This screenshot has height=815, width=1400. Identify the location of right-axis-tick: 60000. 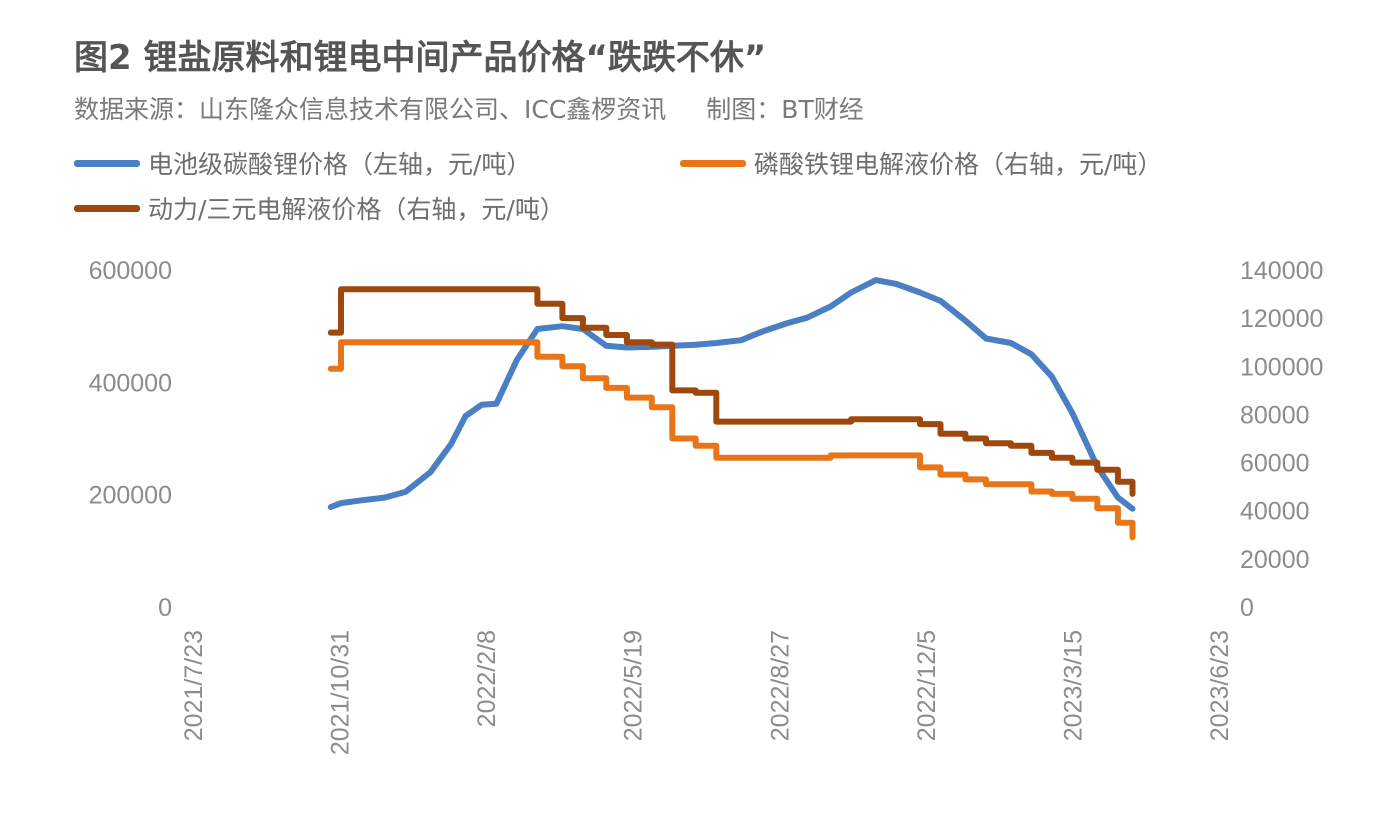
(1275, 464).